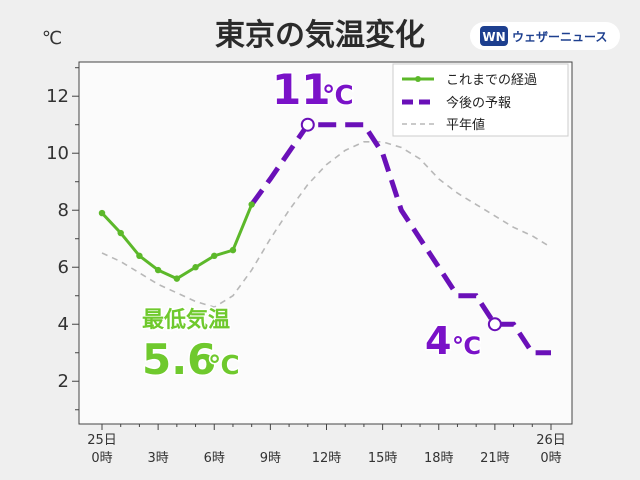  What do you see at coordinates (559, 37) in the screenshot?
I see `brand-name: ウェザーニュース` at bounding box center [559, 37].